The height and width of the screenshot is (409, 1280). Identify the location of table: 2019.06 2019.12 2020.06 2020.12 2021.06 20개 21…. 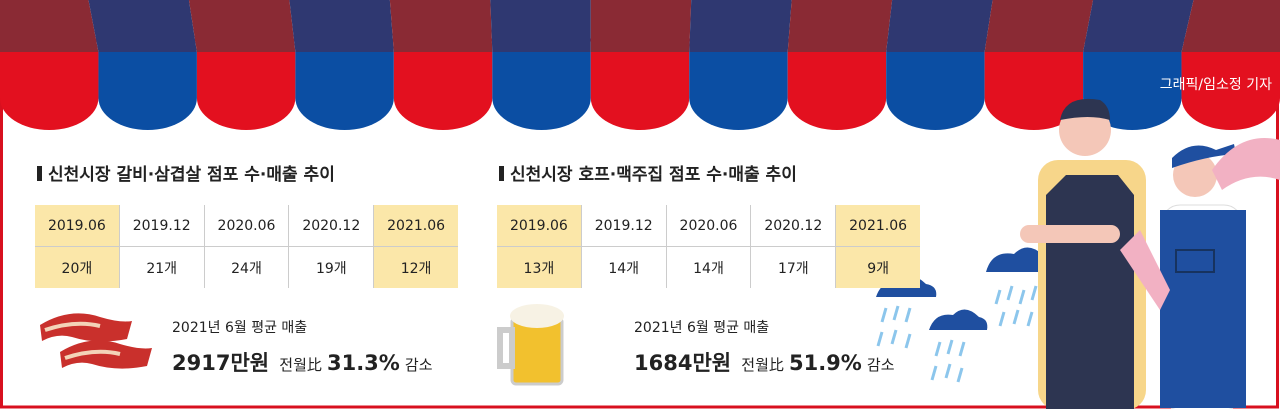
(246, 246).